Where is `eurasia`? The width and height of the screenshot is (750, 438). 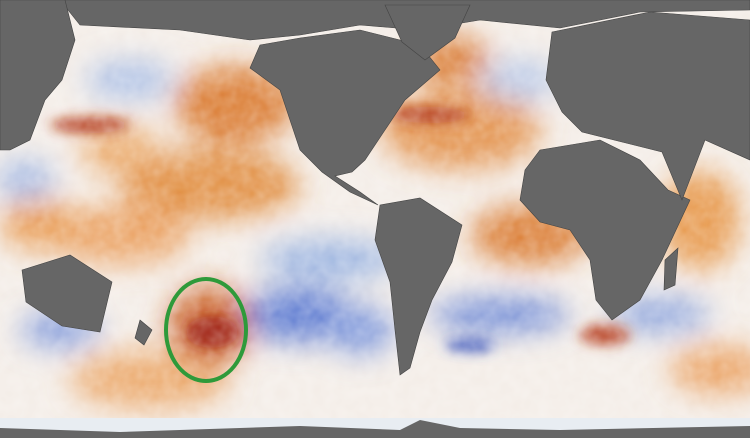
eurasia is located at coordinates (647, 106).